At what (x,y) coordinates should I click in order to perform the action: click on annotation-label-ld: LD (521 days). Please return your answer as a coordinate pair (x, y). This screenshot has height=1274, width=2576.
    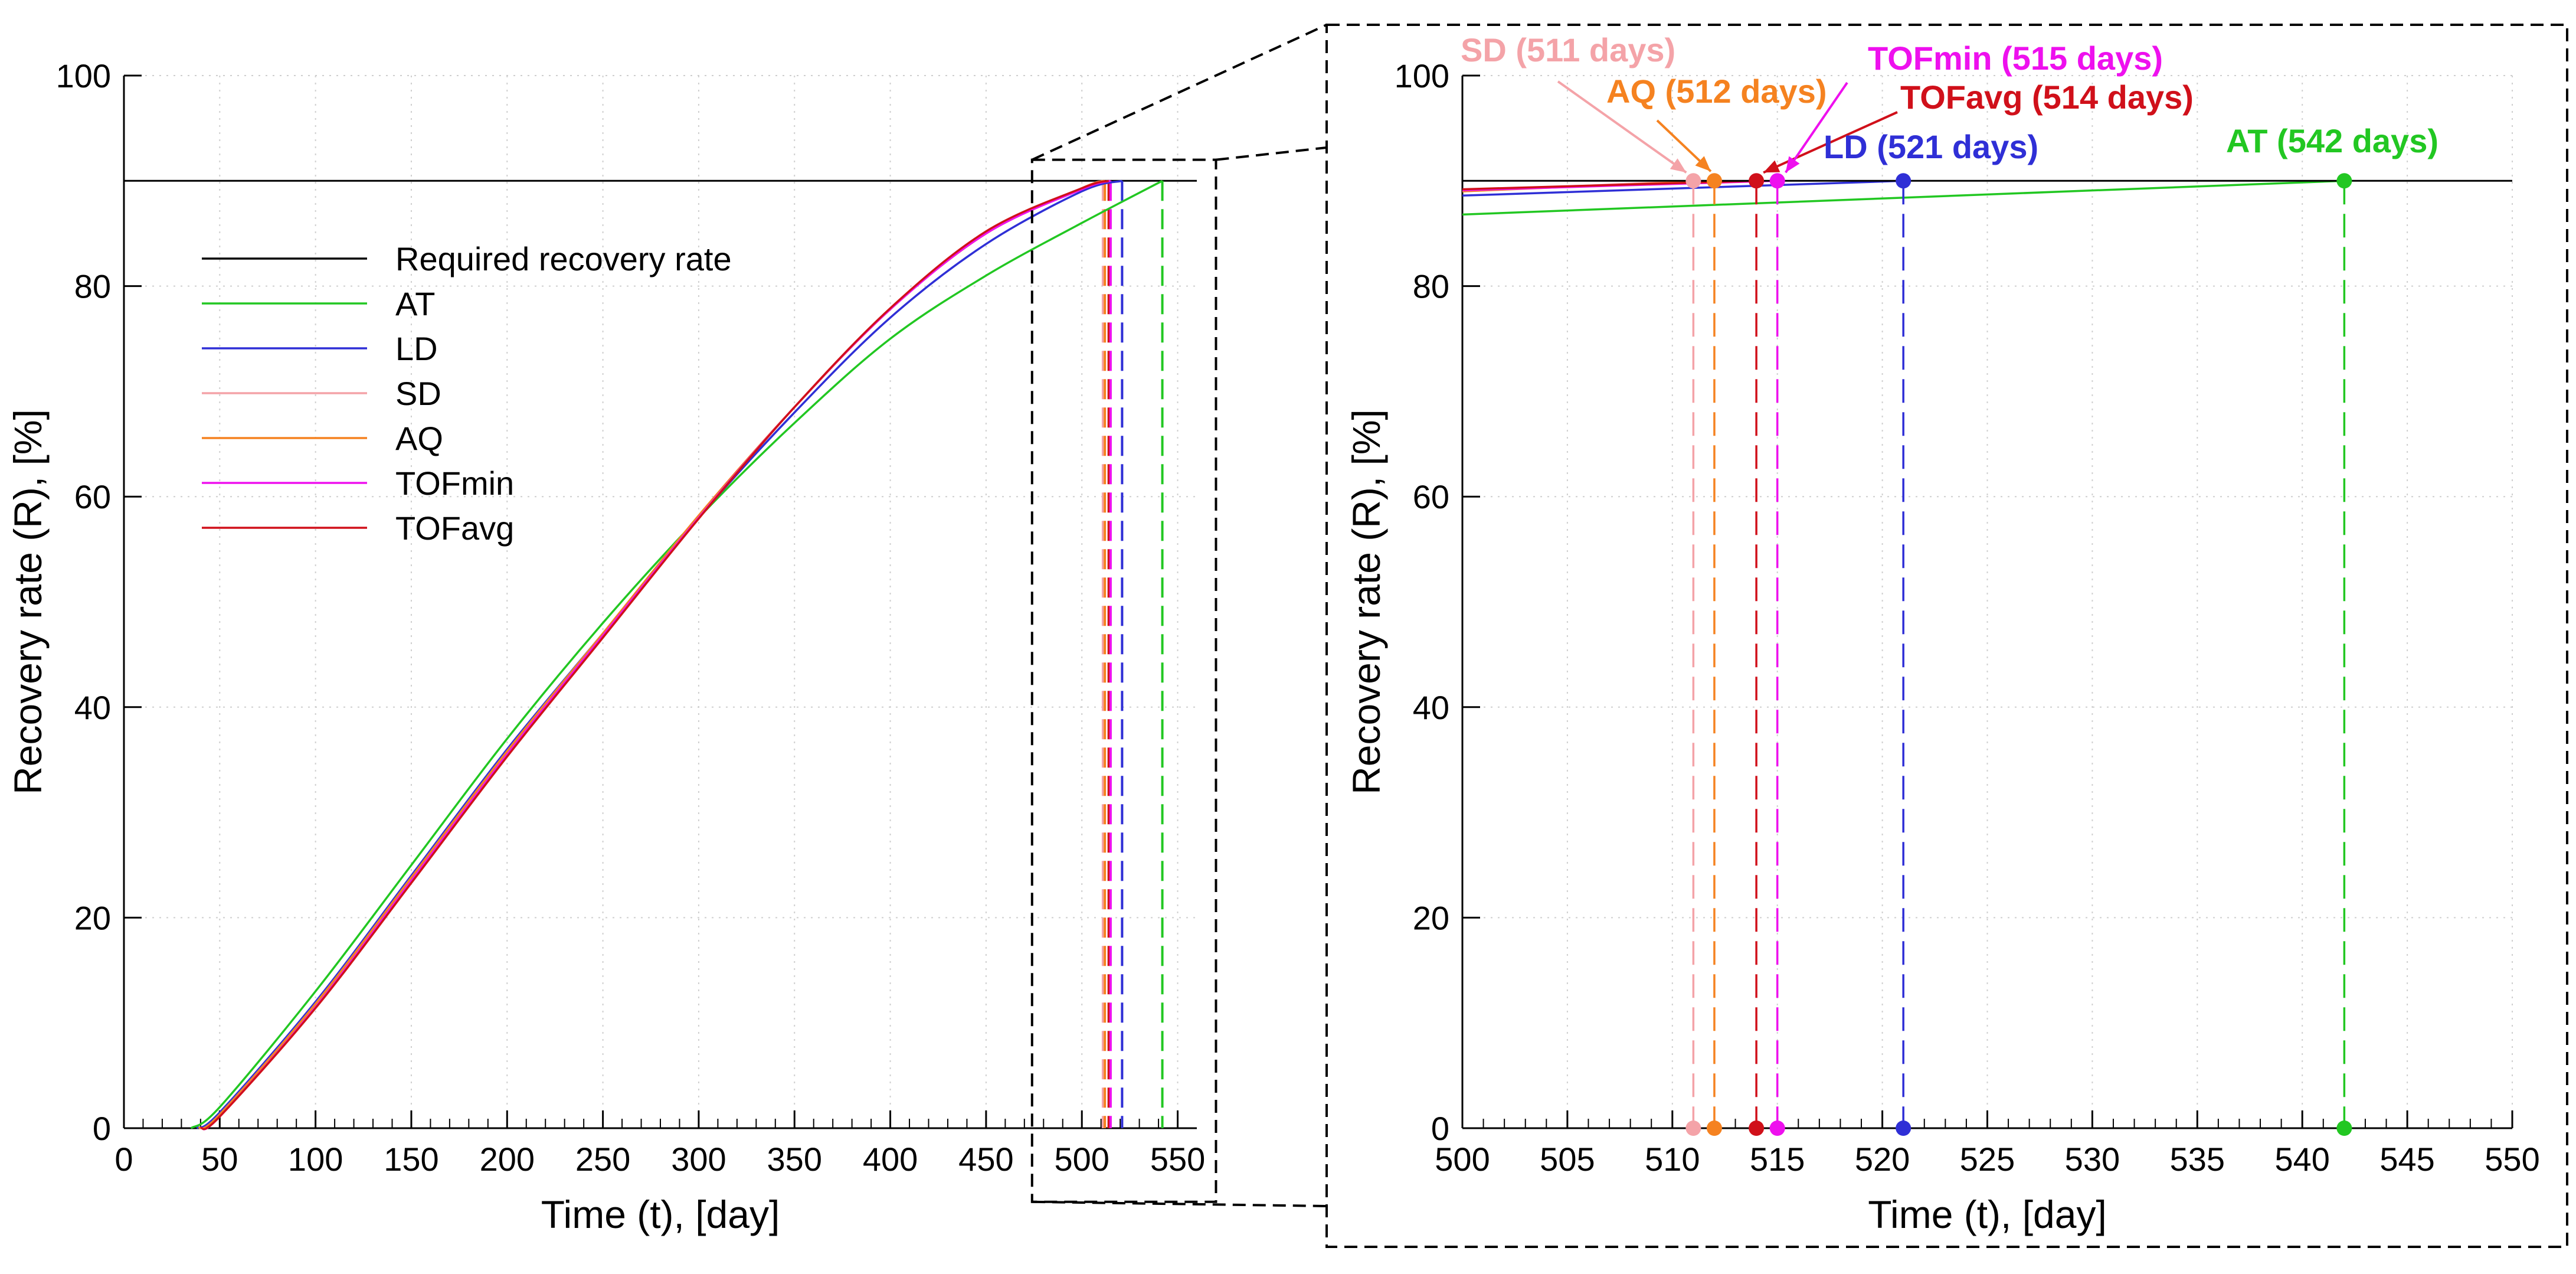
    Looking at the image, I should click on (1931, 147).